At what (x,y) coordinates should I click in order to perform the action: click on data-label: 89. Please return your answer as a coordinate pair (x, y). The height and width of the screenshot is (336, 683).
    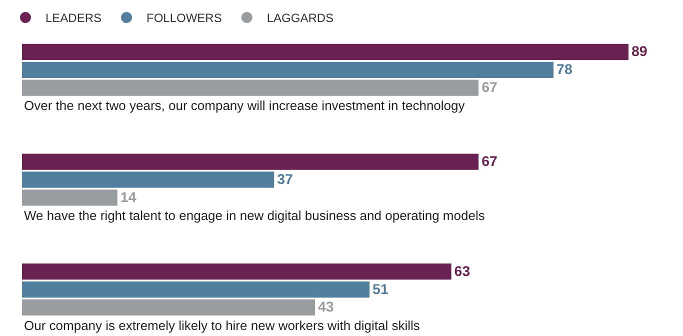
    Looking at the image, I should click on (639, 52).